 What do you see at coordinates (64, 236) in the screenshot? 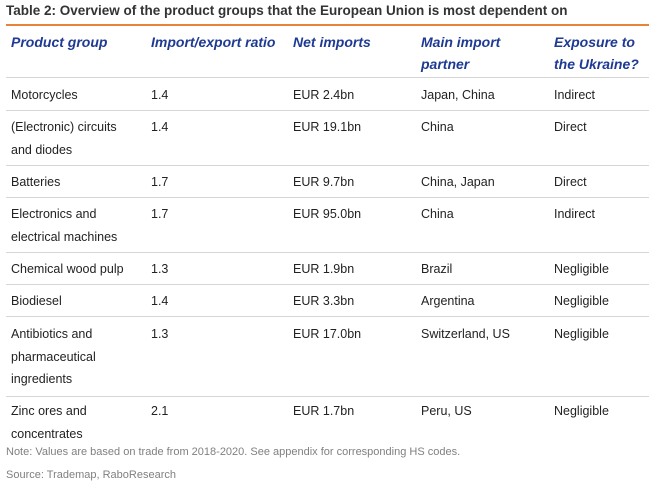
I see `cell-product-group: electrical machines` at bounding box center [64, 236].